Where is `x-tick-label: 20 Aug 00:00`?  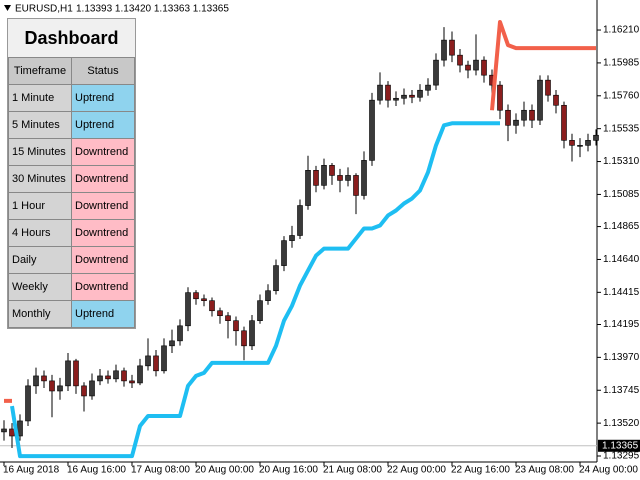
x-tick-label: 20 Aug 00:00 is located at coordinates (224, 470).